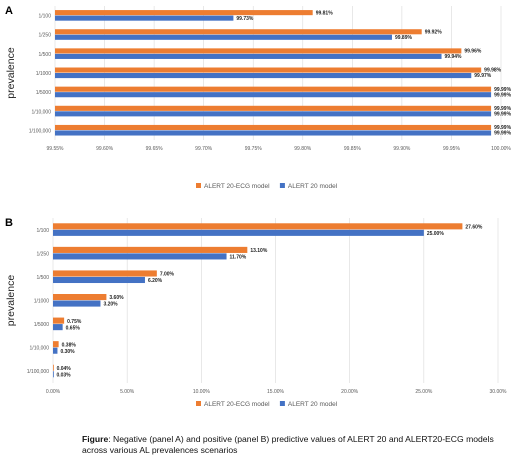 The image size is (520, 459). Describe the element at coordinates (499, 392) in the screenshot. I see `x-tick-label: 30.00%` at that location.